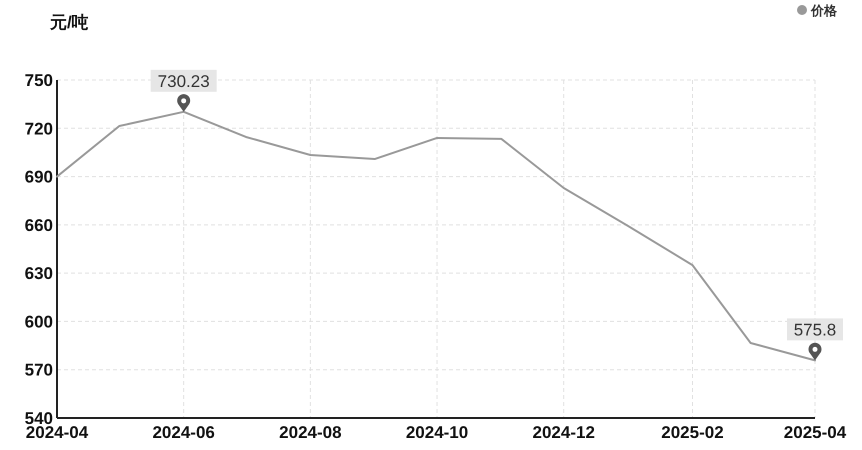  What do you see at coordinates (183, 432) in the screenshot?
I see `x-tick-label: 2024-06` at bounding box center [183, 432].